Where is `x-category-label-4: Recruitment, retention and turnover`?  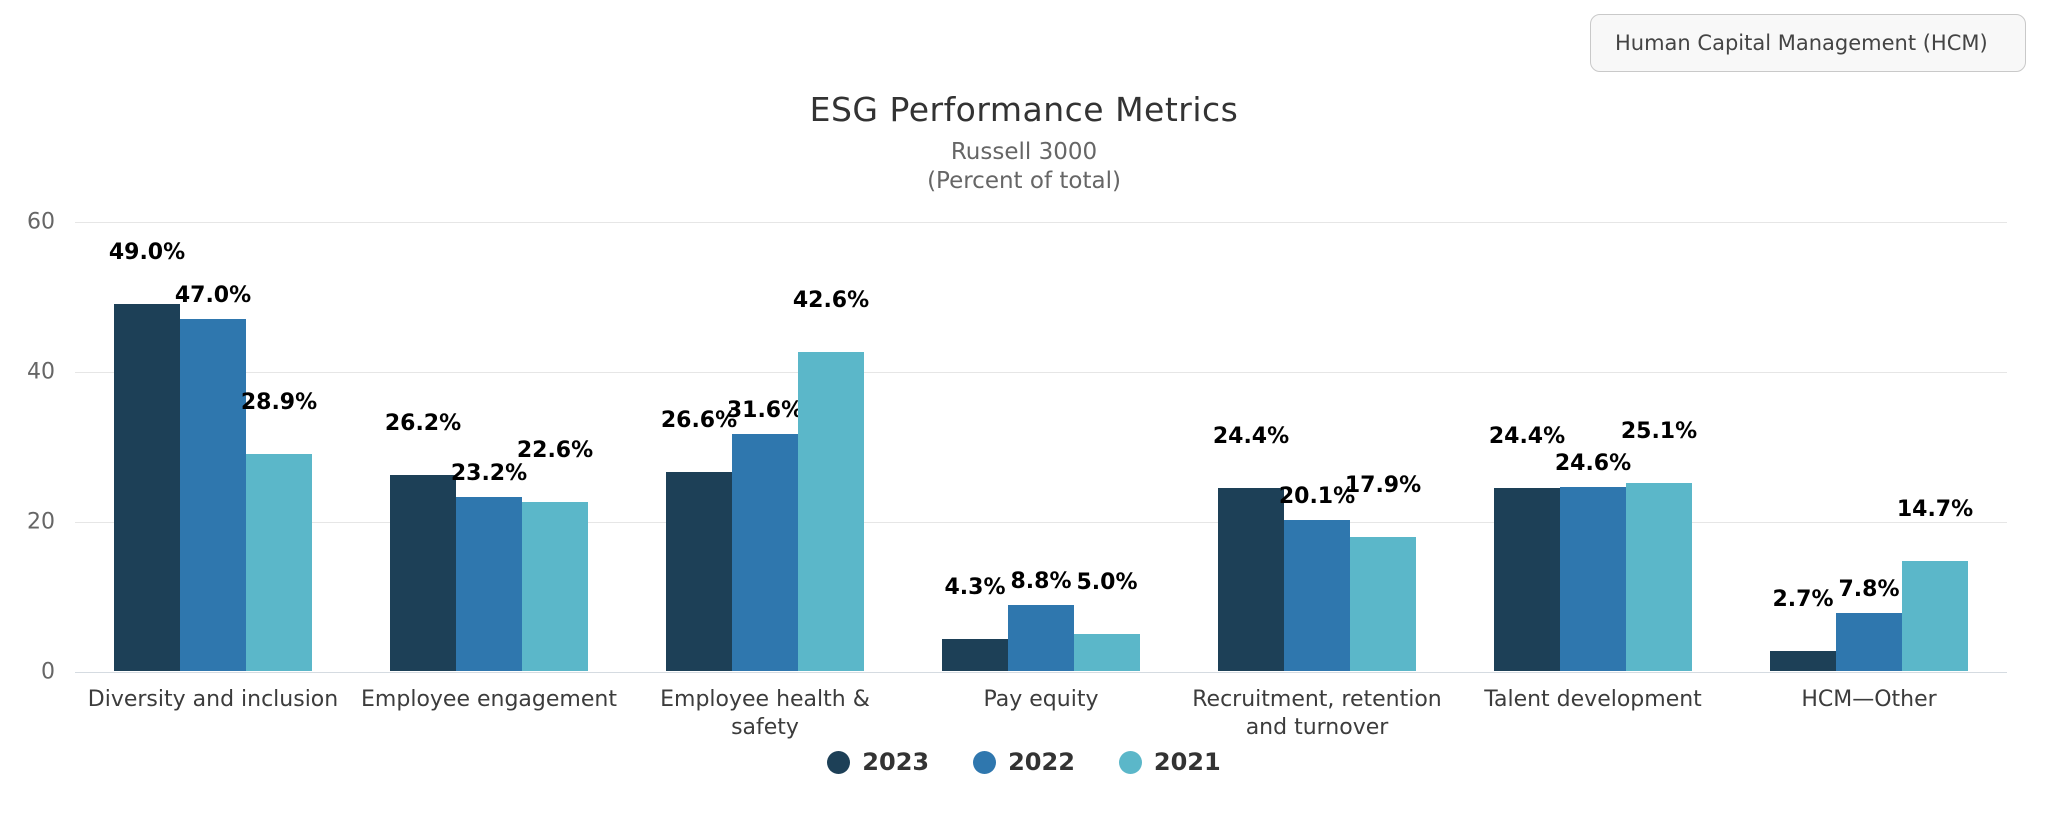
x-category-label-4: Recruitment, retention and turnover is located at coordinates (1317, 713).